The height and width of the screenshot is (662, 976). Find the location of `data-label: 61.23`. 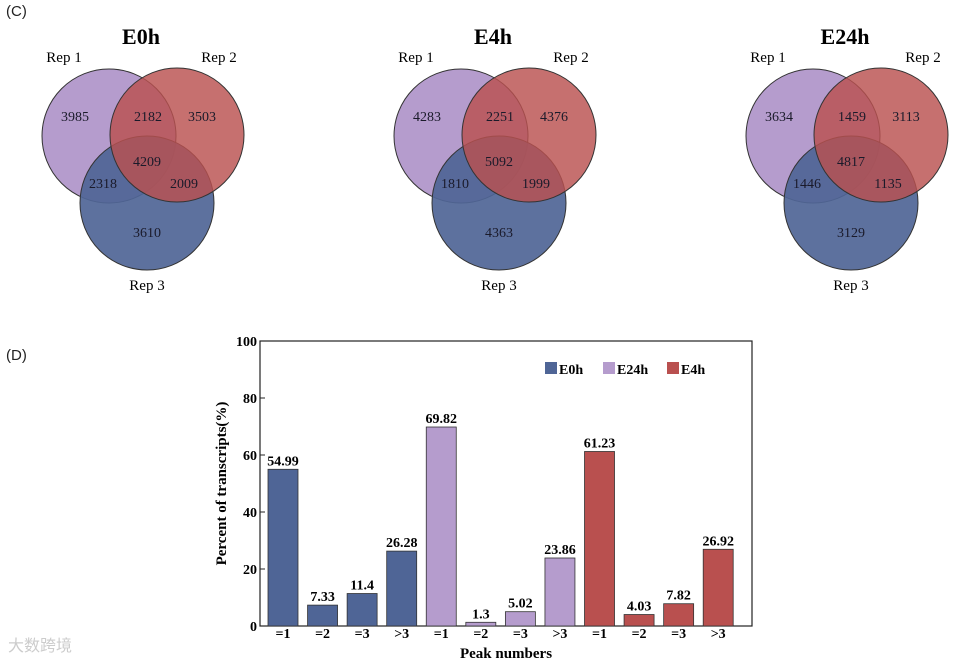

data-label: 61.23 is located at coordinates (600, 443).